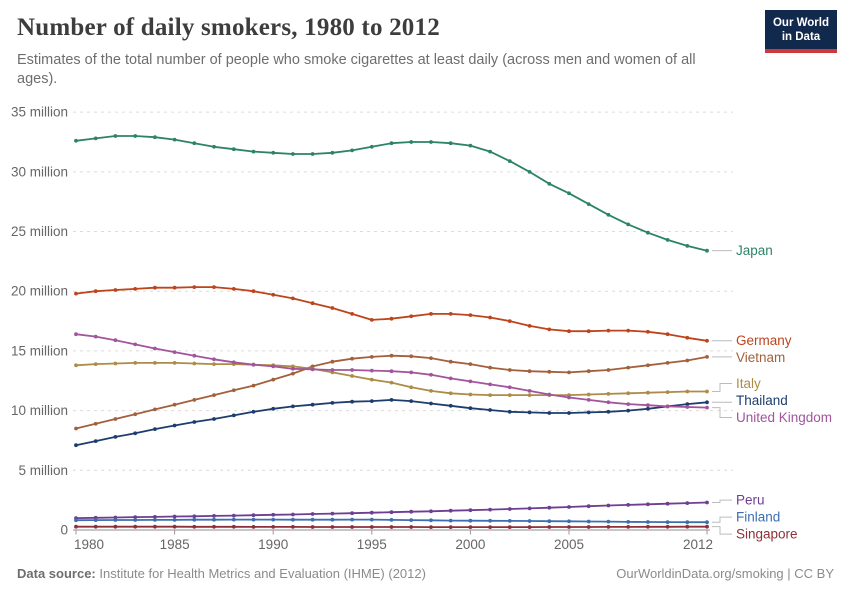 The image size is (850, 600). What do you see at coordinates (64, 530) in the screenshot?
I see `y-axis-tick-label: 0` at bounding box center [64, 530].